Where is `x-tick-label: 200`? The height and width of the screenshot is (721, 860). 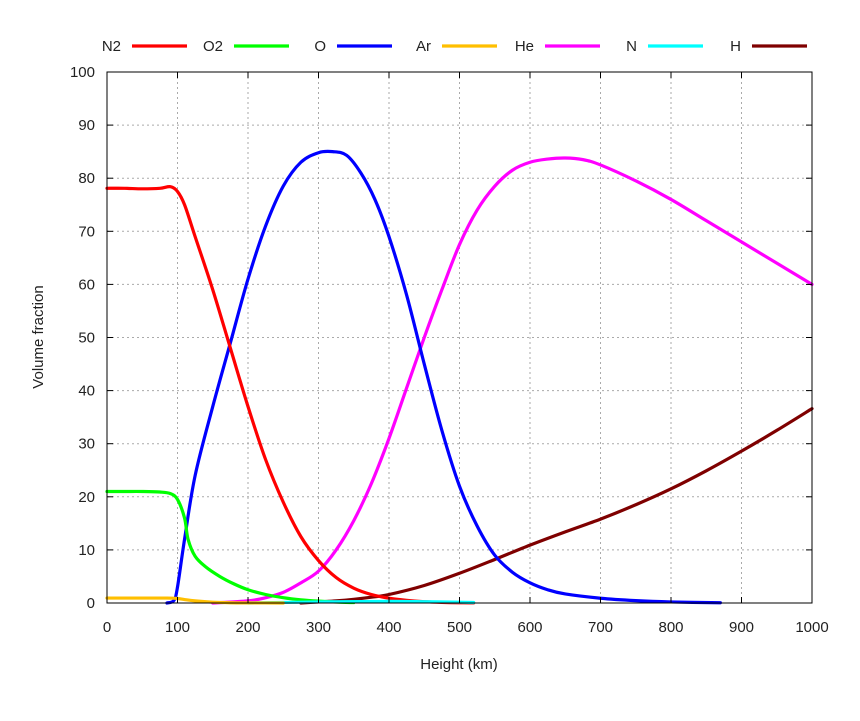
x-tick-label: 200 is located at coordinates (247, 627).